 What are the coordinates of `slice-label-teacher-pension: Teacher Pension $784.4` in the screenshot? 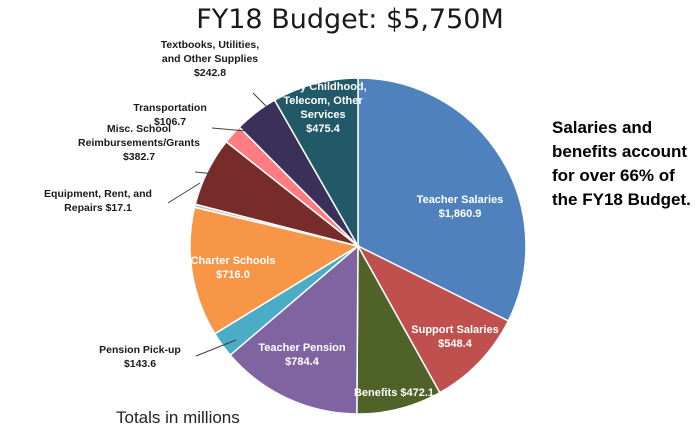 It's located at (301, 355).